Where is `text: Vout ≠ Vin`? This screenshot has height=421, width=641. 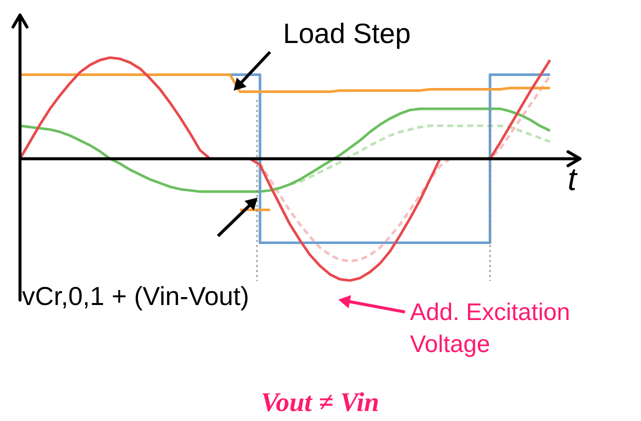
text: Vout ≠ Vin is located at coordinates (320, 402).